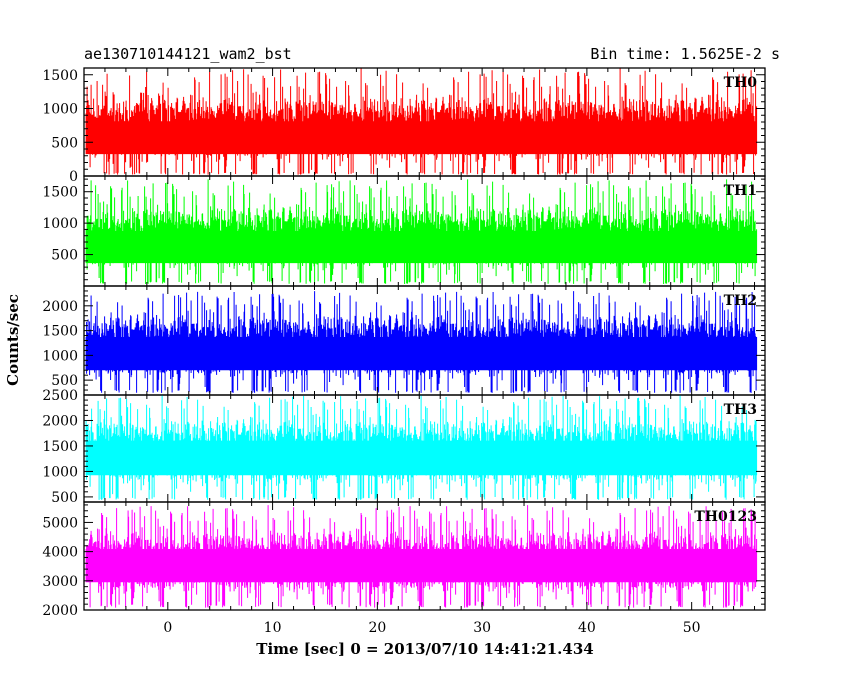  What do you see at coordinates (377, 628) in the screenshot?
I see `x-tick-label: 20` at bounding box center [377, 628].